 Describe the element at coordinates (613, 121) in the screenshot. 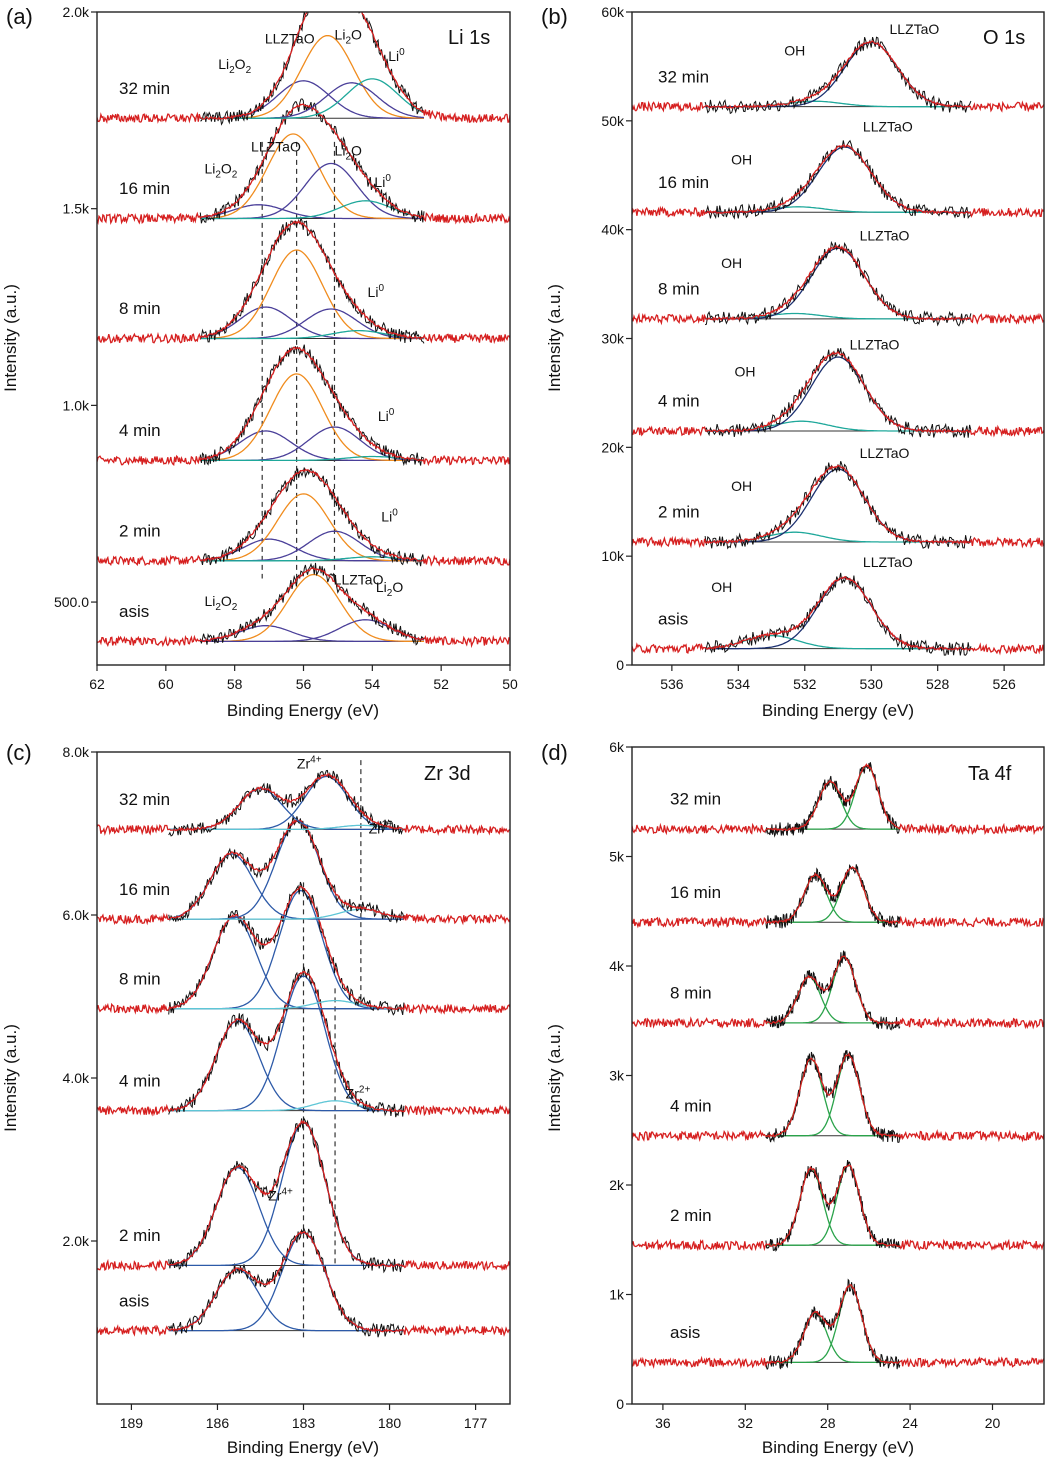

I see `y-tick-label: 50k` at that location.